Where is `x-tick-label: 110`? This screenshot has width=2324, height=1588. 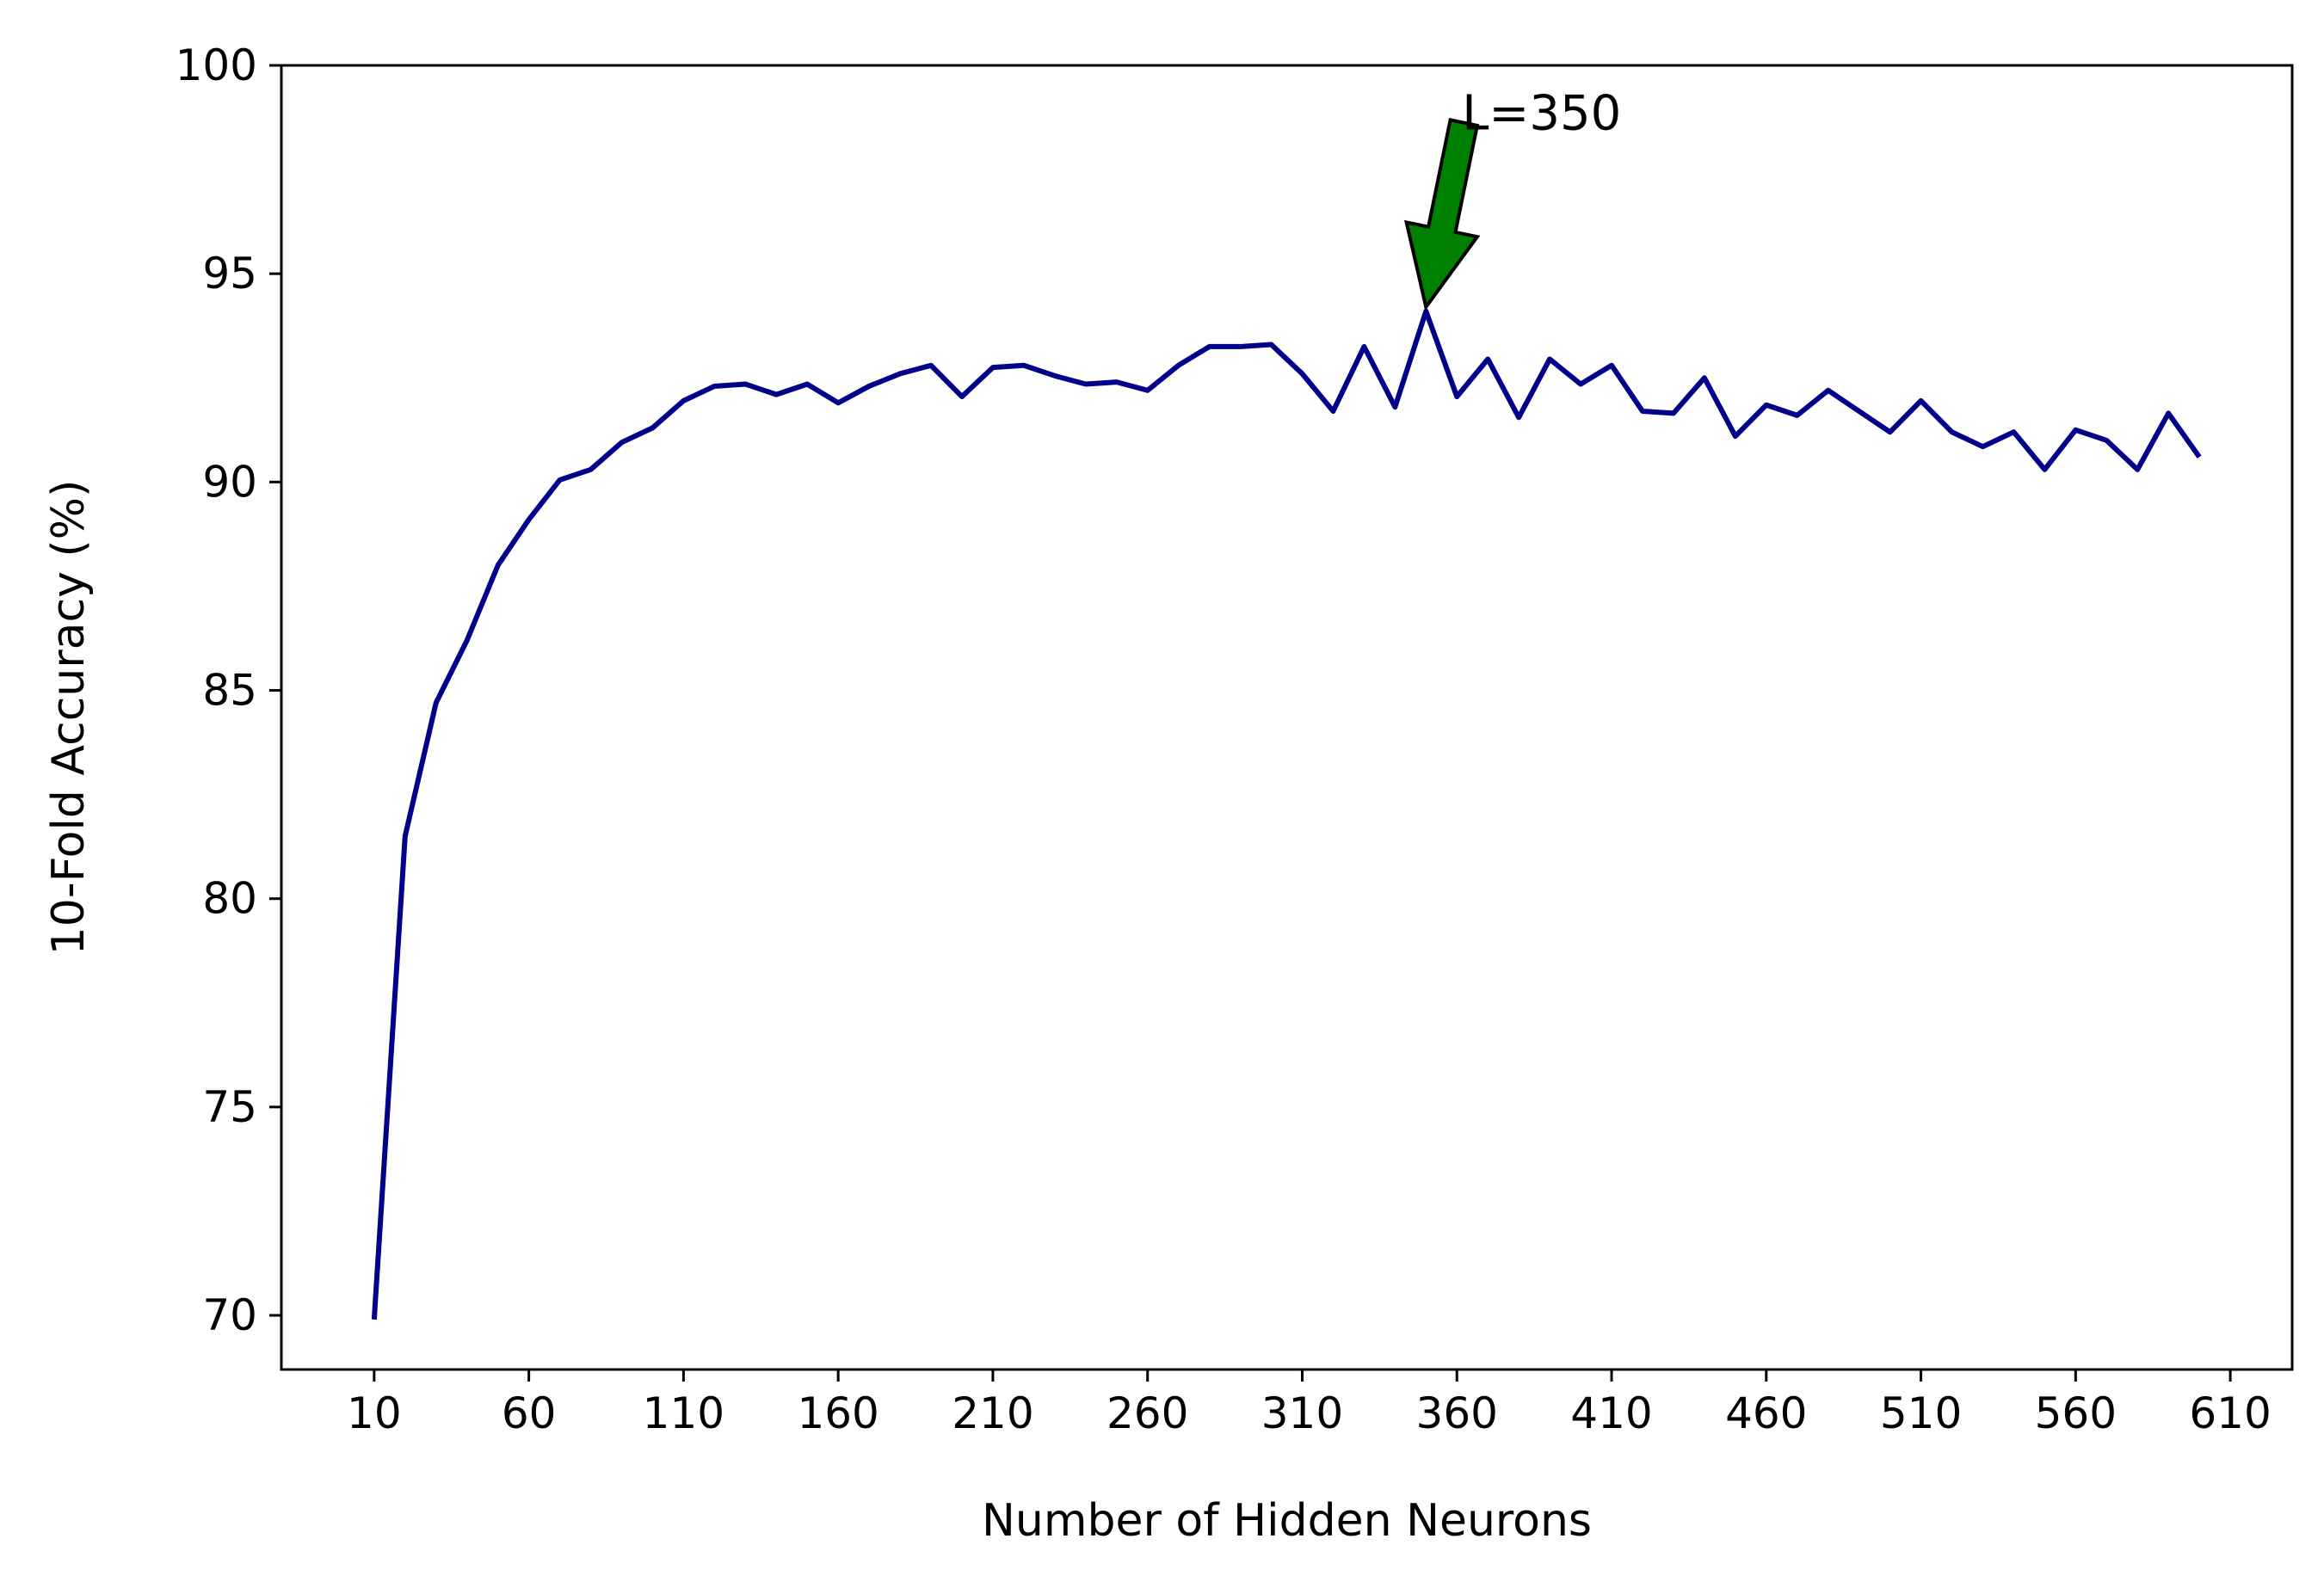 x-tick-label: 110 is located at coordinates (683, 1413).